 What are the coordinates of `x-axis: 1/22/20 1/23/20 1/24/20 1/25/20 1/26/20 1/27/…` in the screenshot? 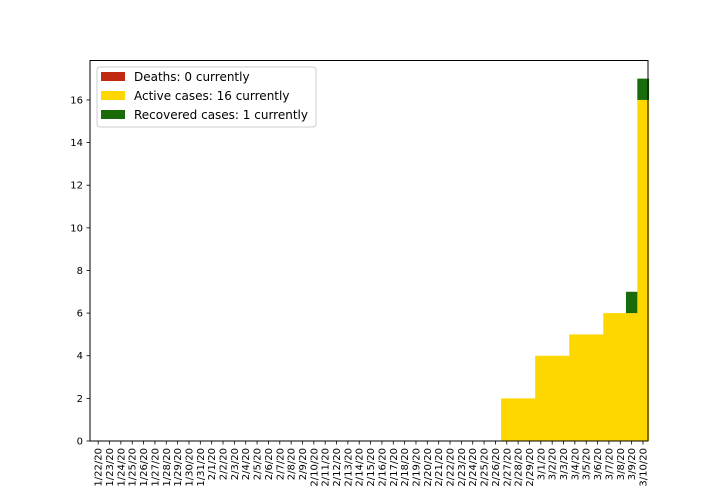 It's located at (371, 464).